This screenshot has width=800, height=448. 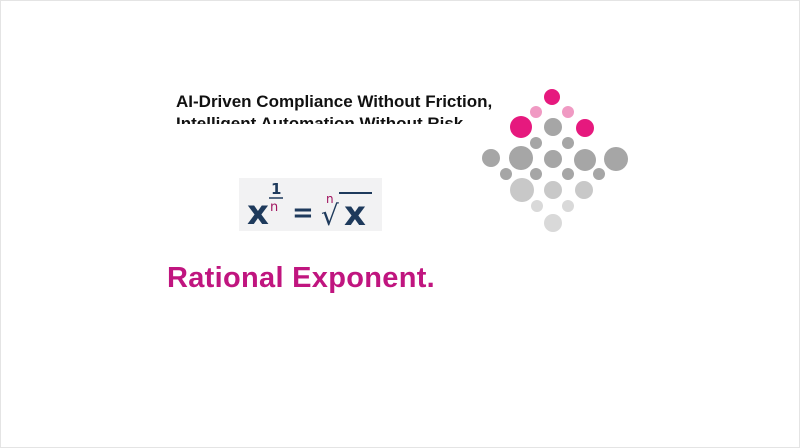 I want to click on formula-radicand: x, so click(x=355, y=212).